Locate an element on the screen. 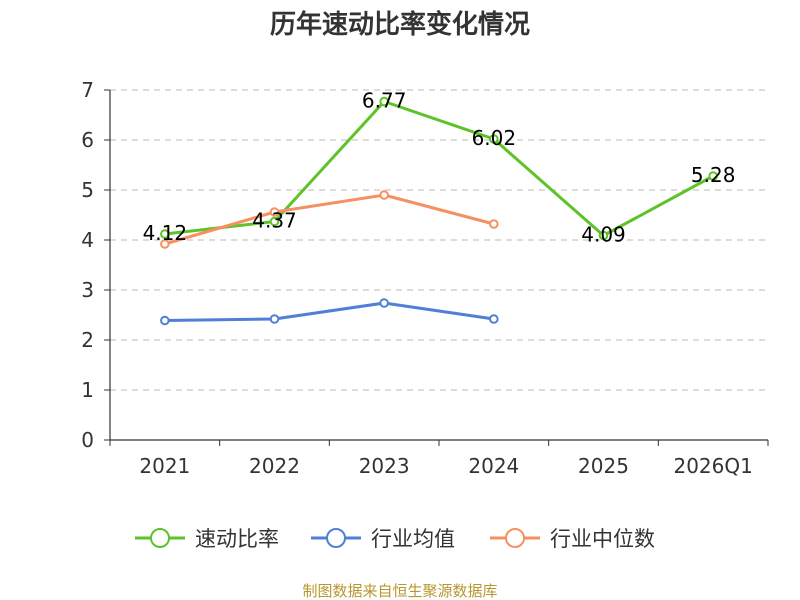 The width and height of the screenshot is (800, 600). data-label: 4.12 is located at coordinates (165, 233).